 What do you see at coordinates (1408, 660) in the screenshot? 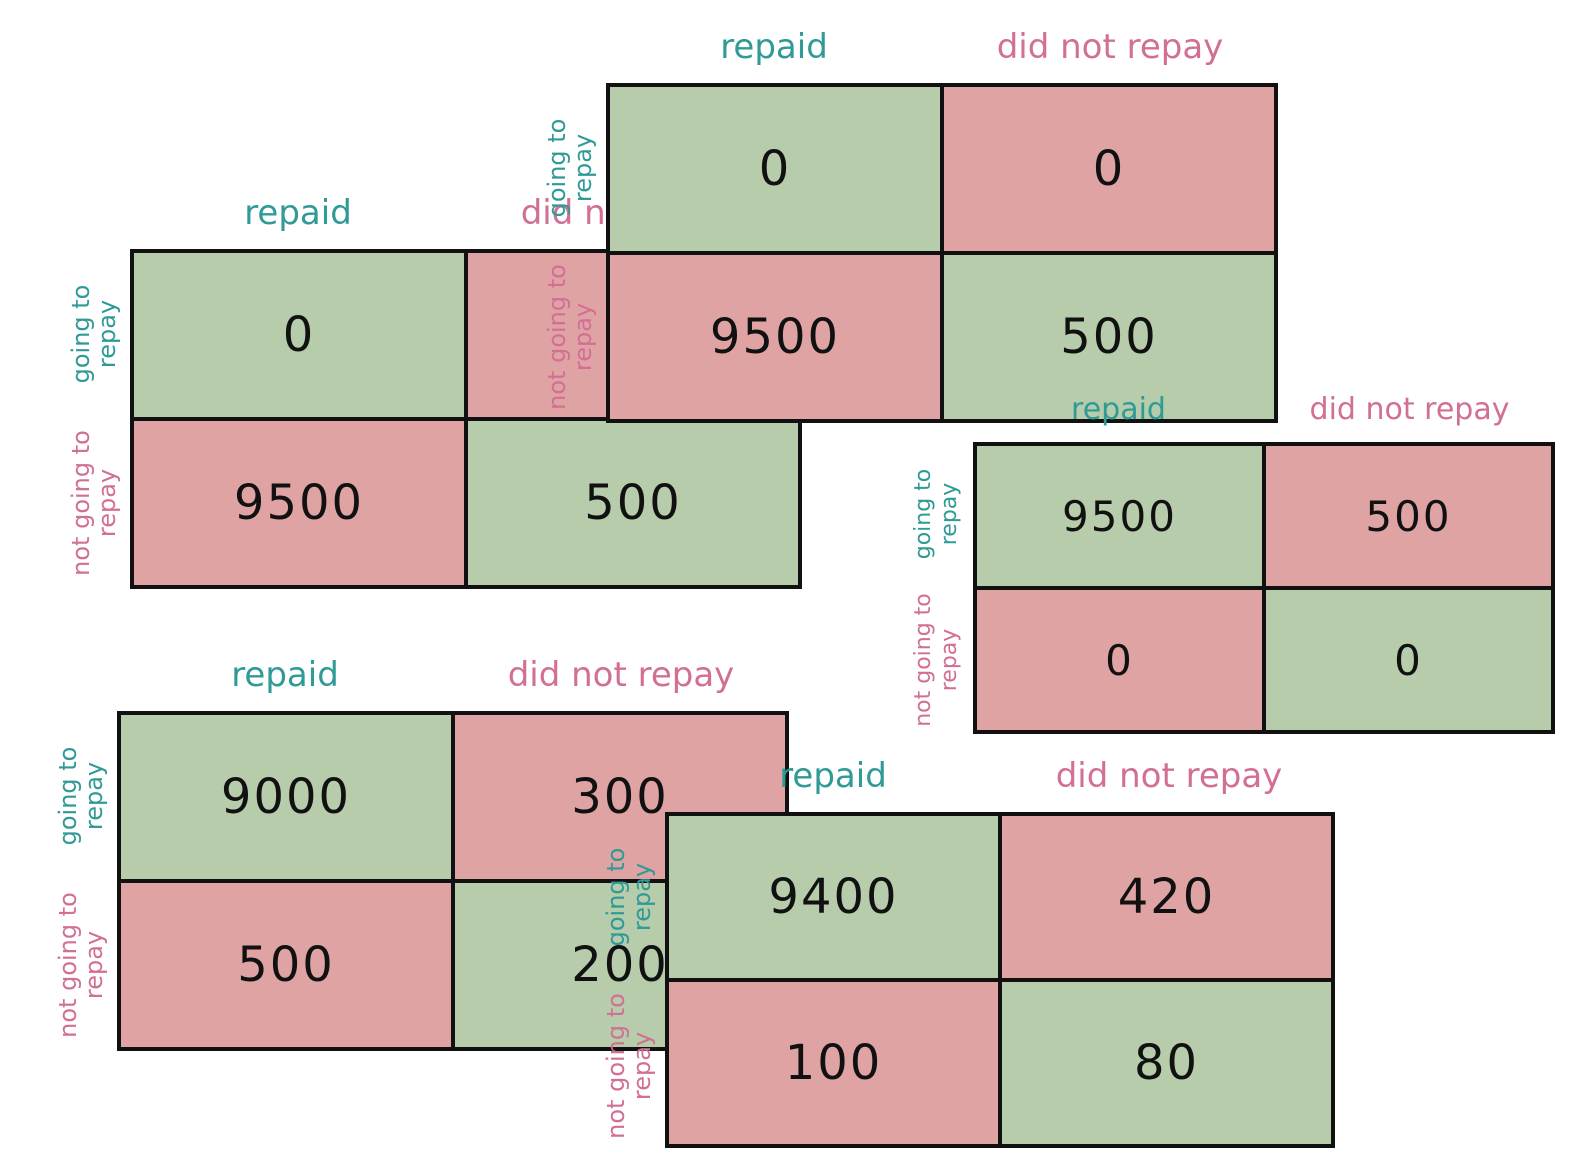
I see `cell-true-negative: 0` at bounding box center [1408, 660].